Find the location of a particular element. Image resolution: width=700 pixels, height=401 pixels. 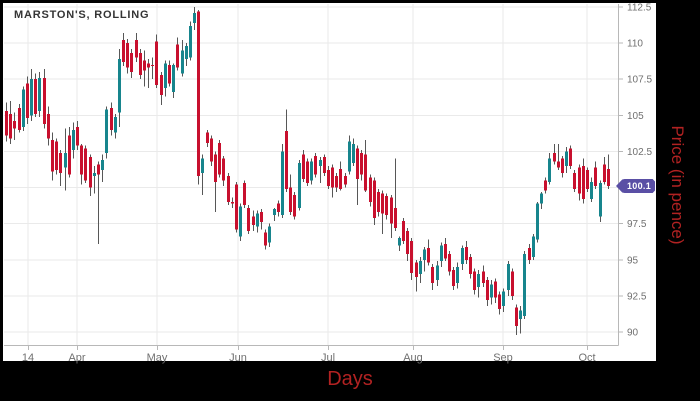

x-axis-title: Days is located at coordinates (350, 379).